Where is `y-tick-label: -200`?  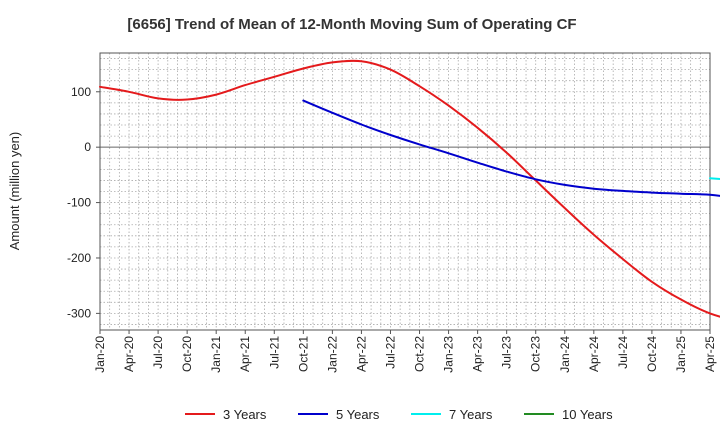 y-tick-label: -200 is located at coordinates (79, 258).